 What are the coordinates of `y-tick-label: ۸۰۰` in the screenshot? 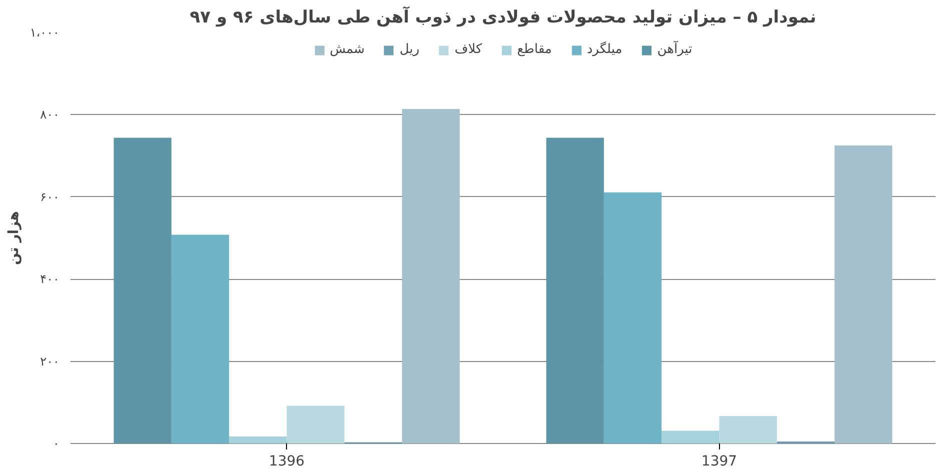 It's located at (50, 115).